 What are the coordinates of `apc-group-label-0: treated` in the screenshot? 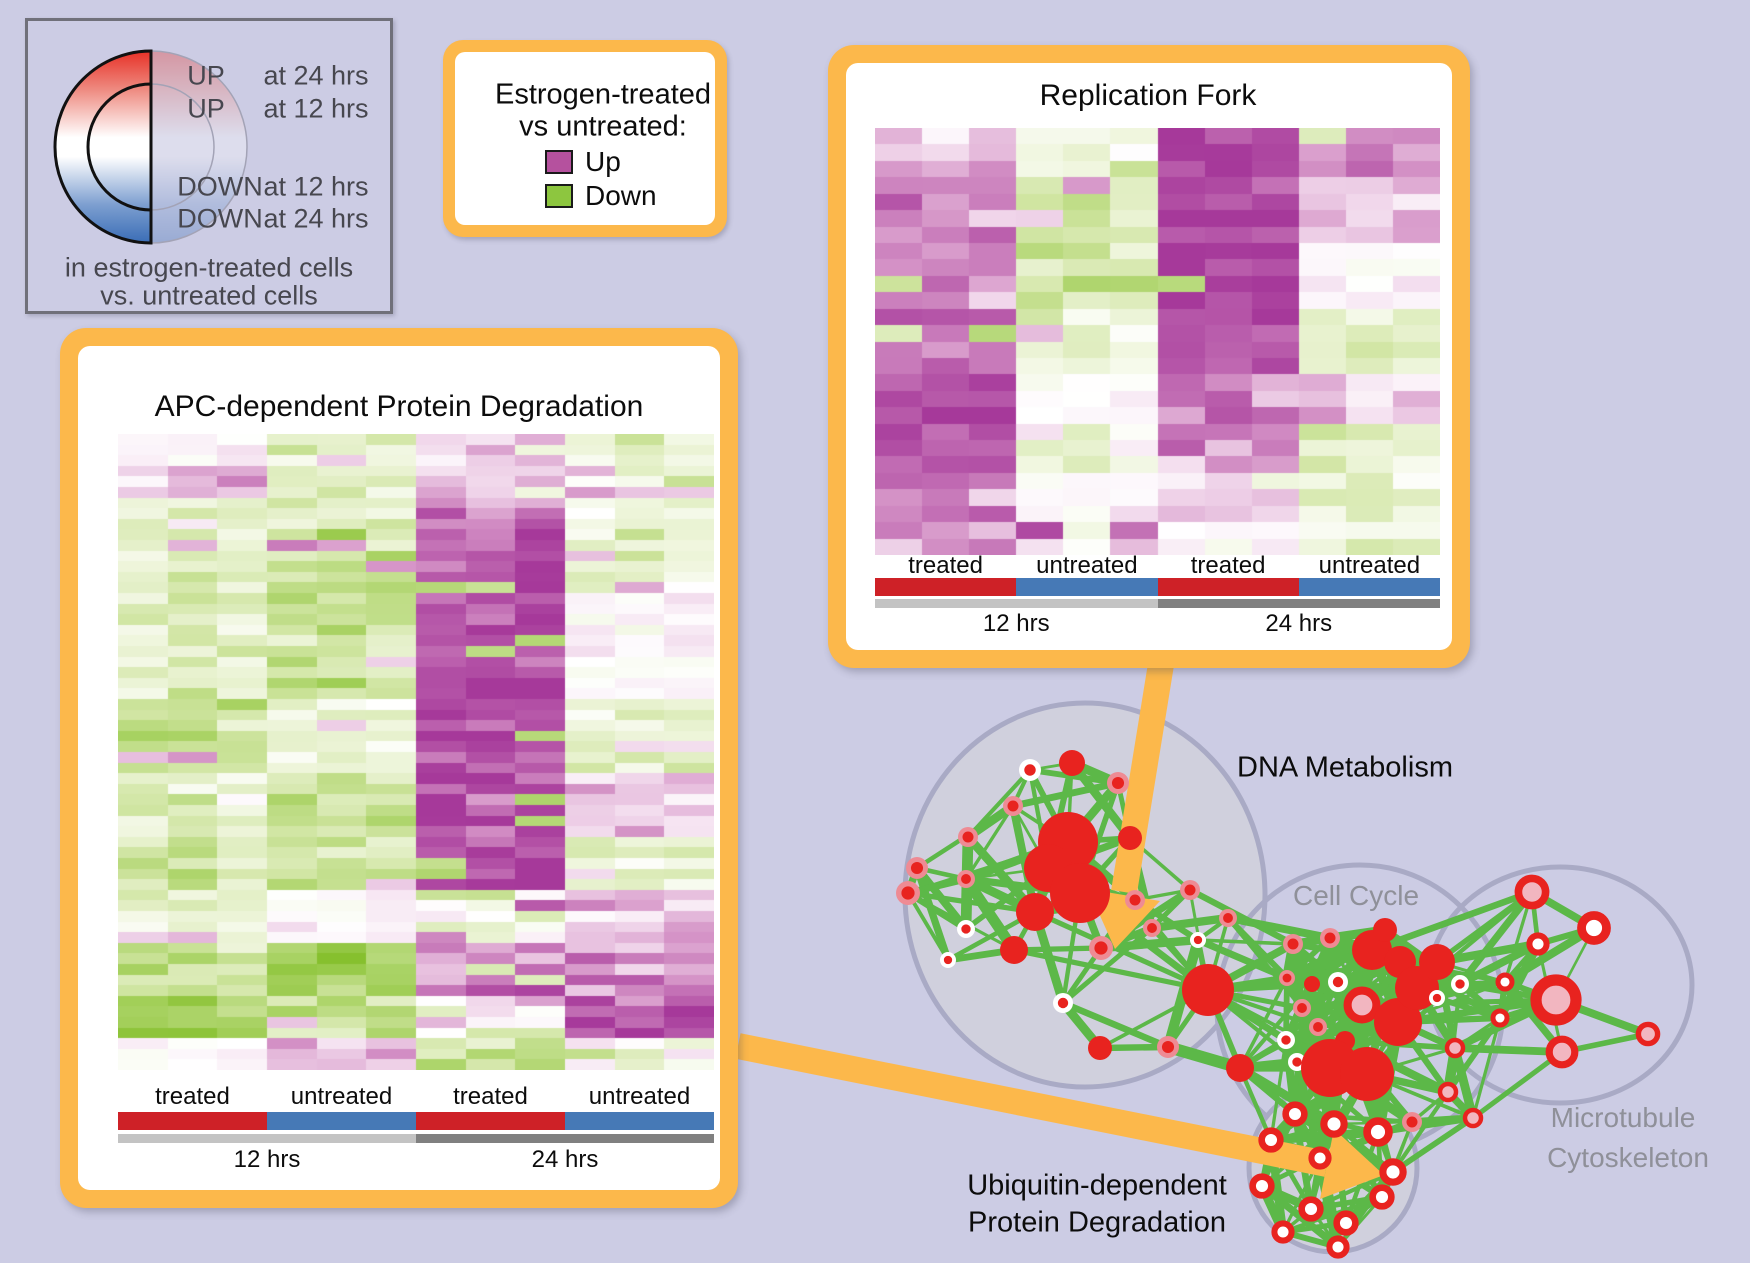 It's located at (192, 1096).